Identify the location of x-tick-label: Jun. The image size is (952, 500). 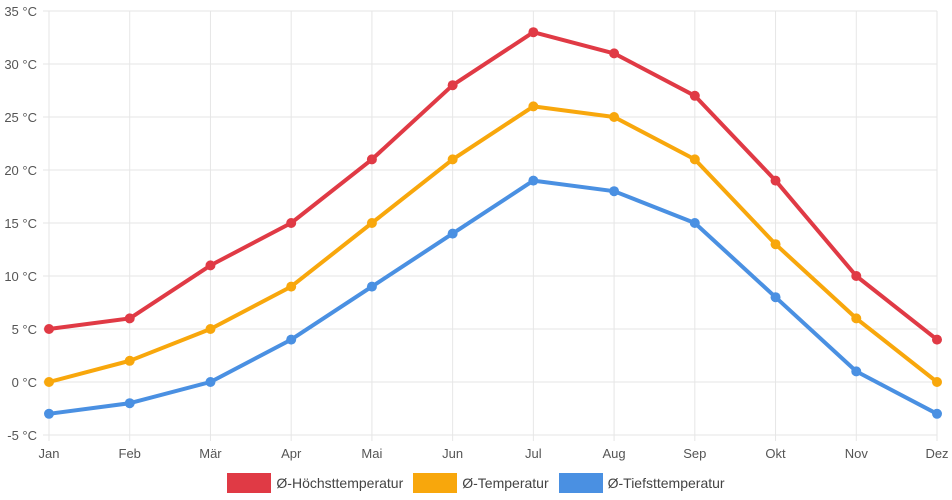
(452, 453).